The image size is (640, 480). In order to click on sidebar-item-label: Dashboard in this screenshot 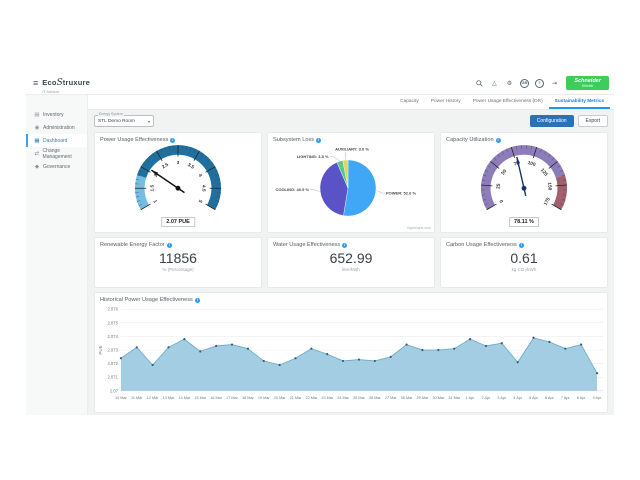, I will do `click(55, 140)`.